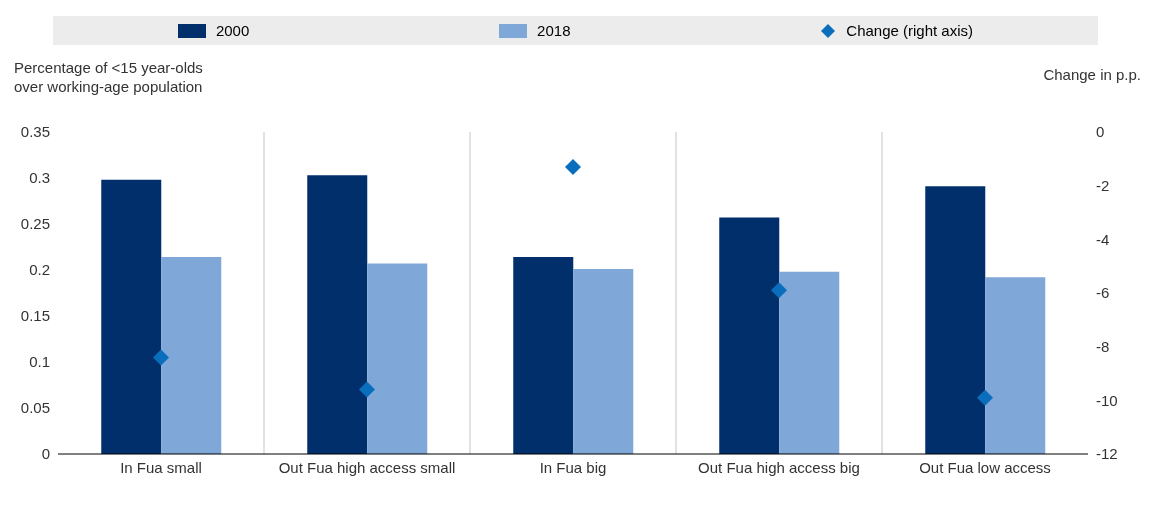  I want to click on y2-tick-label: -10, so click(1107, 400).